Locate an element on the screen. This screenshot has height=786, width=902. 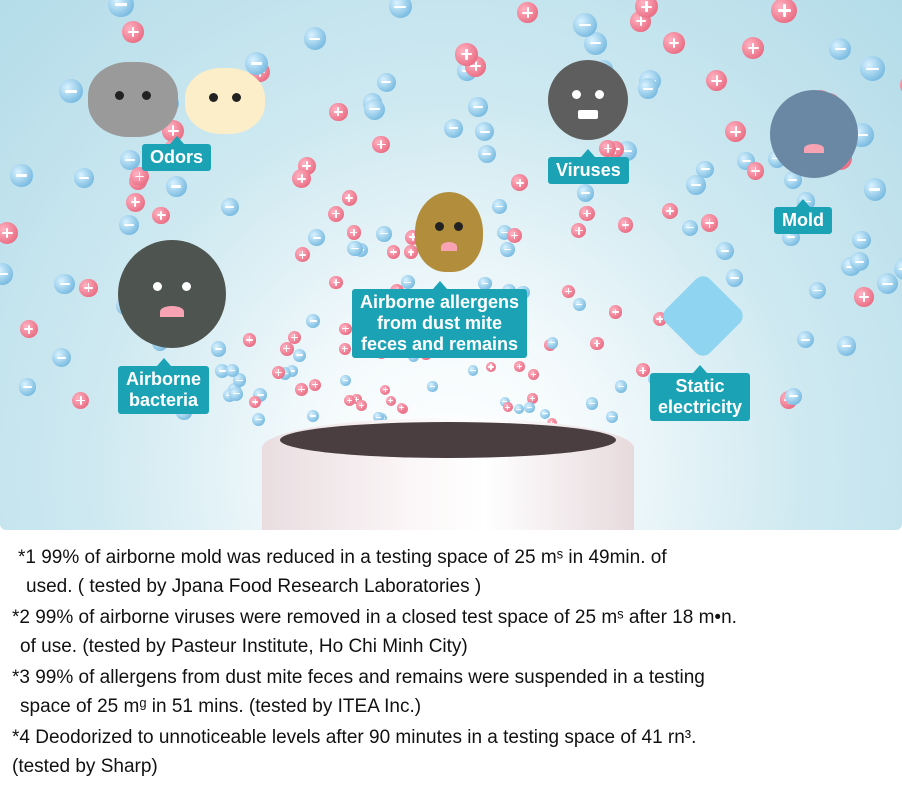
air-purifier-device is located at coordinates (448, 474).